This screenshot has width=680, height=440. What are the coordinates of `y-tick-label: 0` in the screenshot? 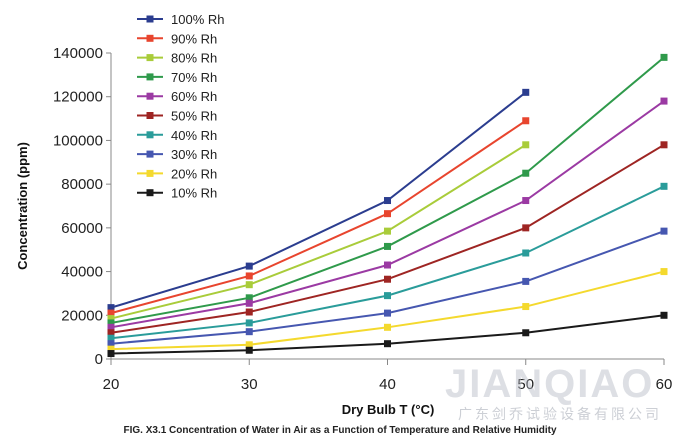 It's located at (99, 359).